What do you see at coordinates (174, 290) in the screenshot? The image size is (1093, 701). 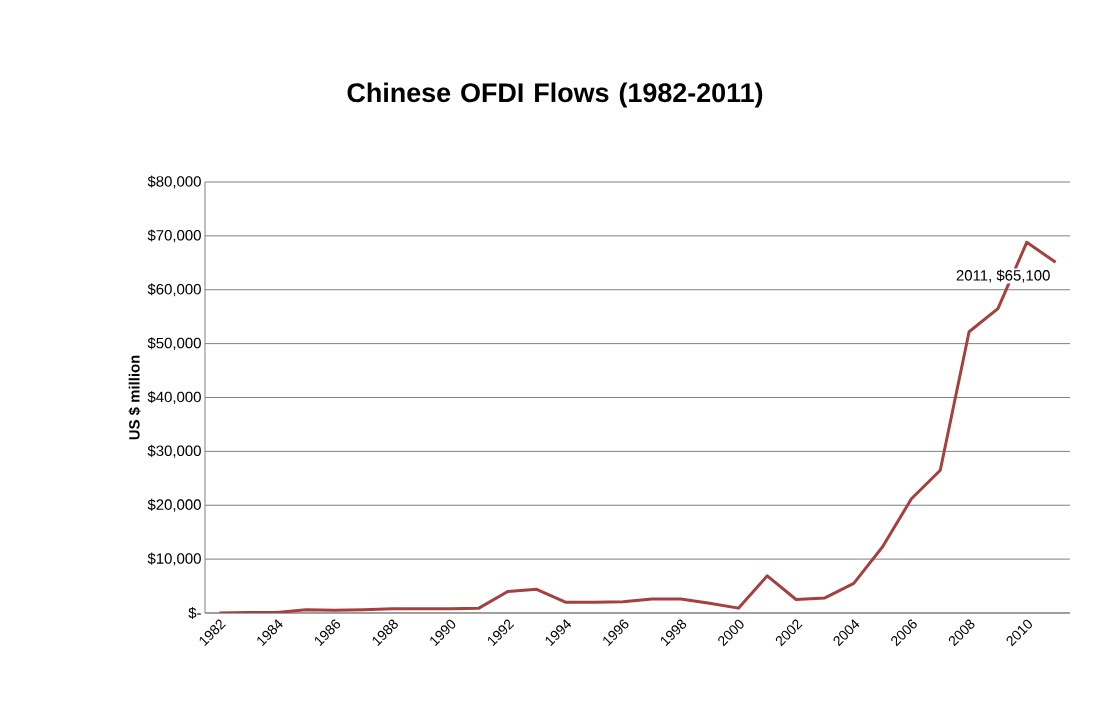 I see `y-tick-label: $60,000` at bounding box center [174, 290].